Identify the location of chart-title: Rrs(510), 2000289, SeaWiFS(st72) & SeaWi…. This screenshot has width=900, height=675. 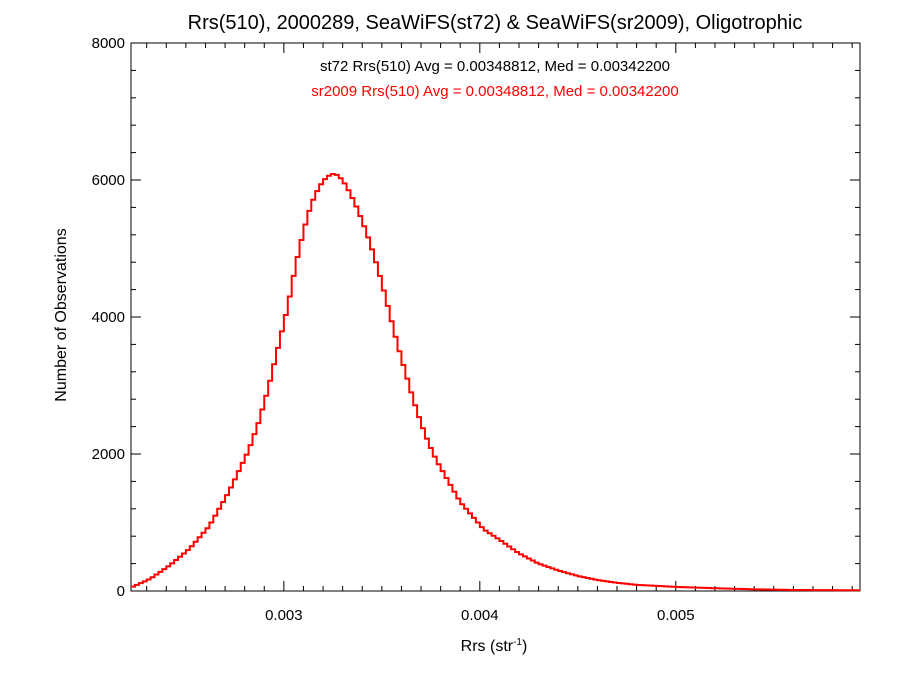
(495, 23).